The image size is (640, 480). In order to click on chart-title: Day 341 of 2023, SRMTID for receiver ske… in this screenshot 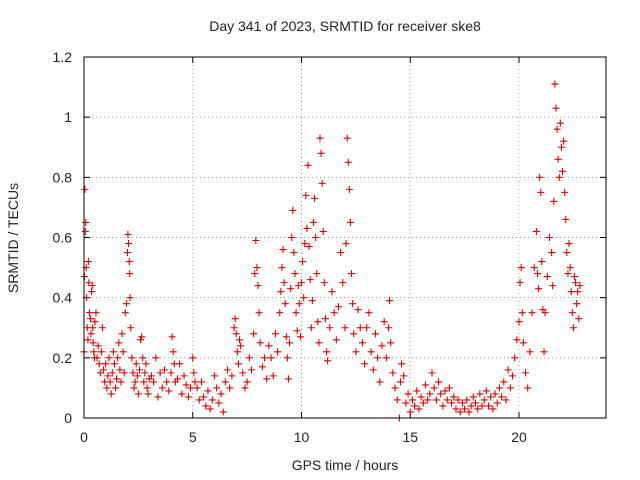, I will do `click(345, 26)`.